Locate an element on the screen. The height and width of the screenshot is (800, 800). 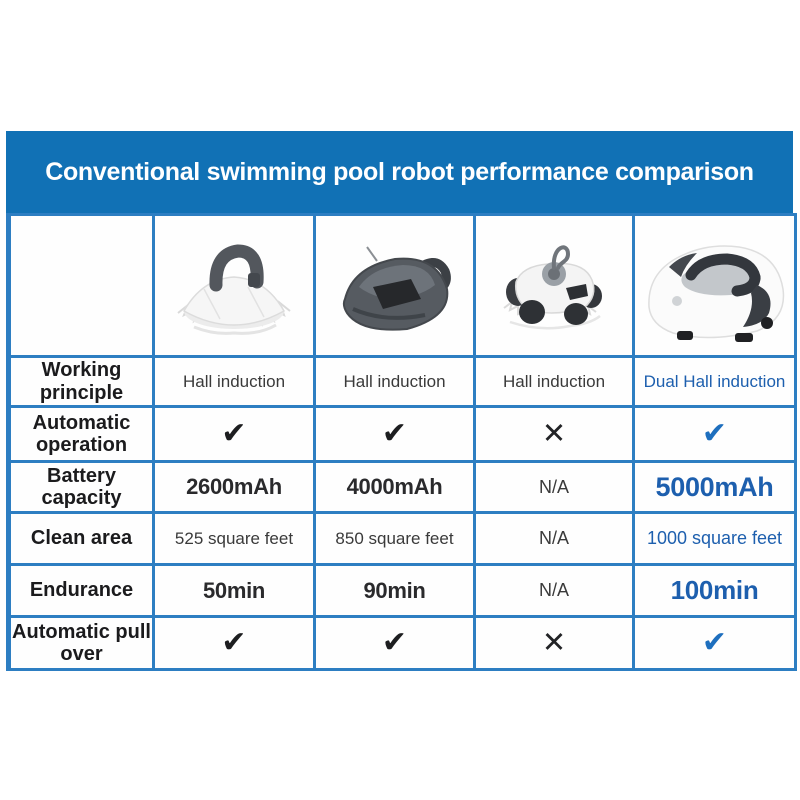
automatic-operation-product-4: ✔ is located at coordinates (714, 434).